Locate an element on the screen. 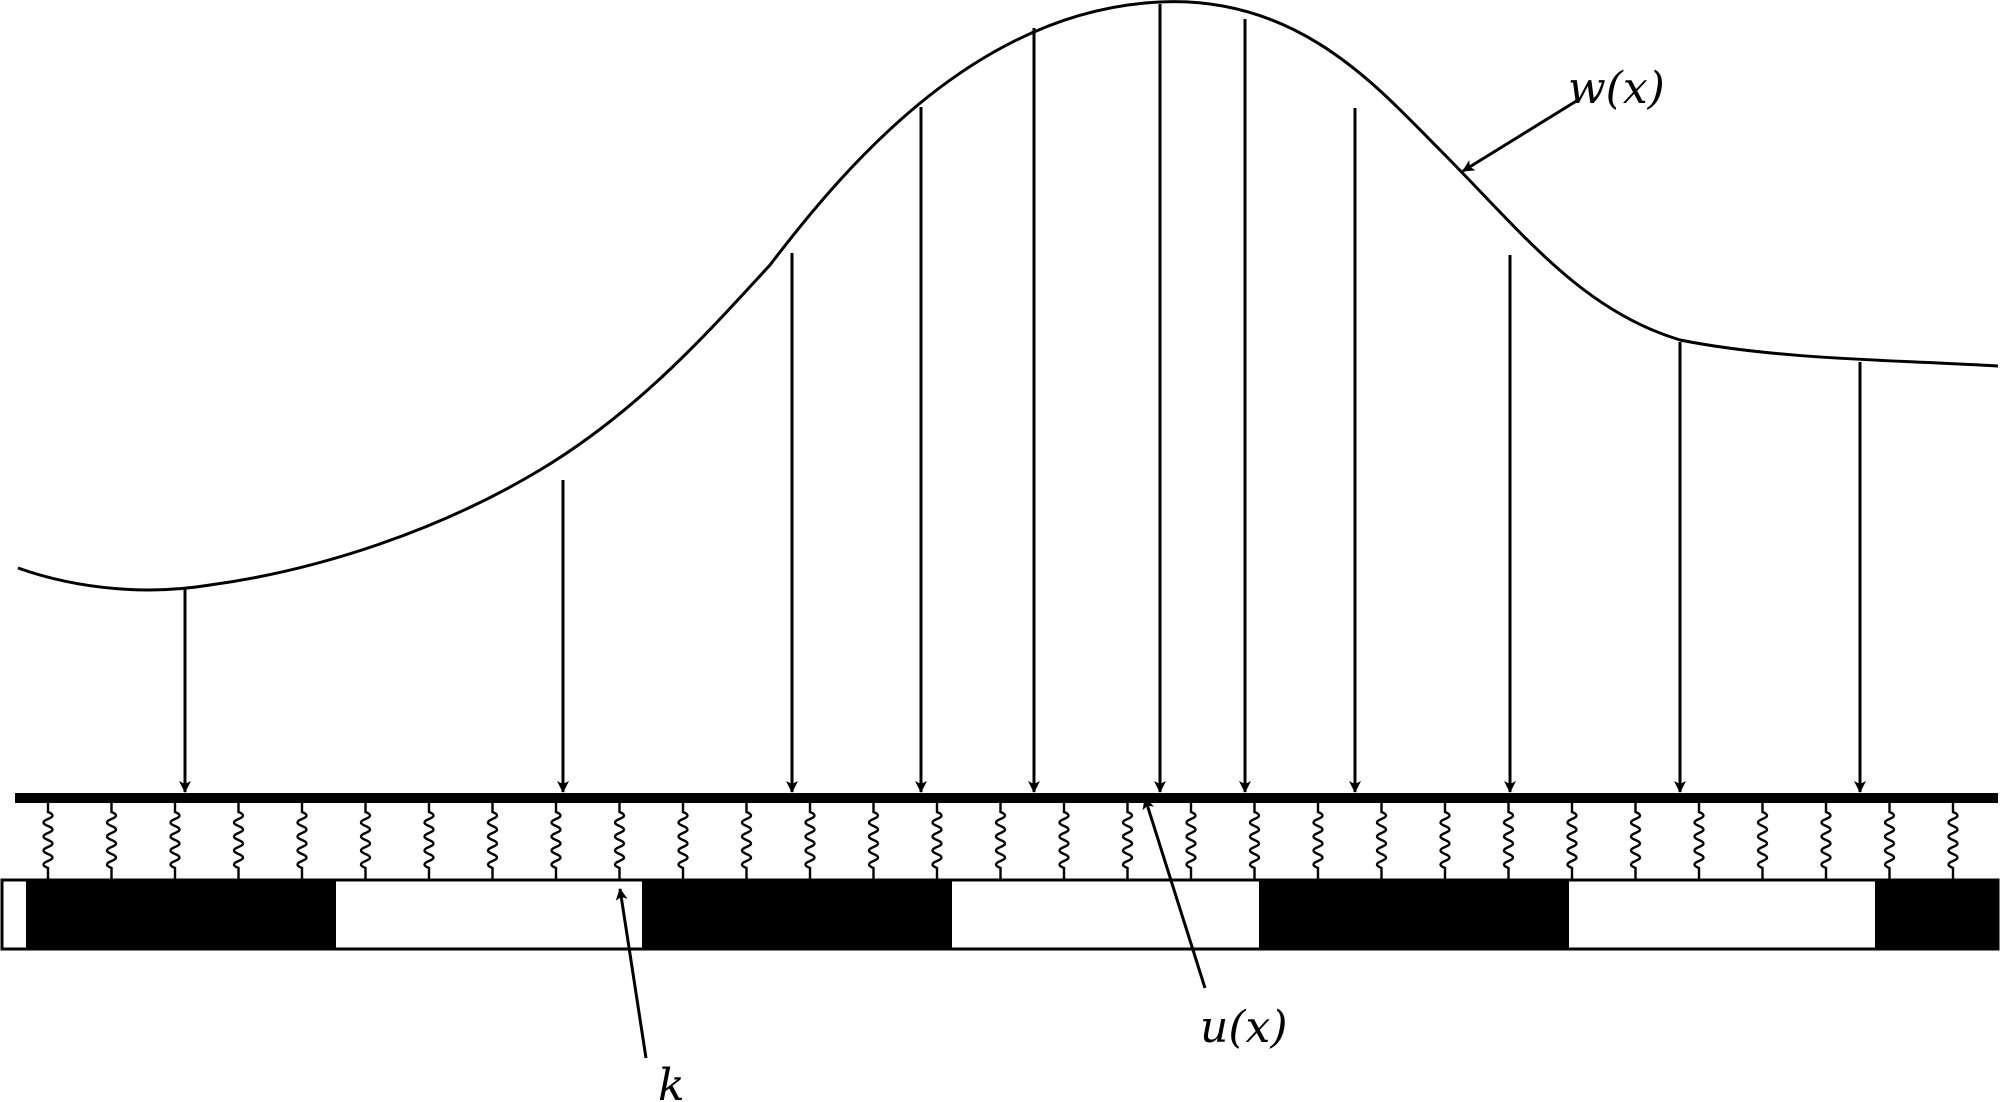  foundation is located at coordinates (1000, 914).